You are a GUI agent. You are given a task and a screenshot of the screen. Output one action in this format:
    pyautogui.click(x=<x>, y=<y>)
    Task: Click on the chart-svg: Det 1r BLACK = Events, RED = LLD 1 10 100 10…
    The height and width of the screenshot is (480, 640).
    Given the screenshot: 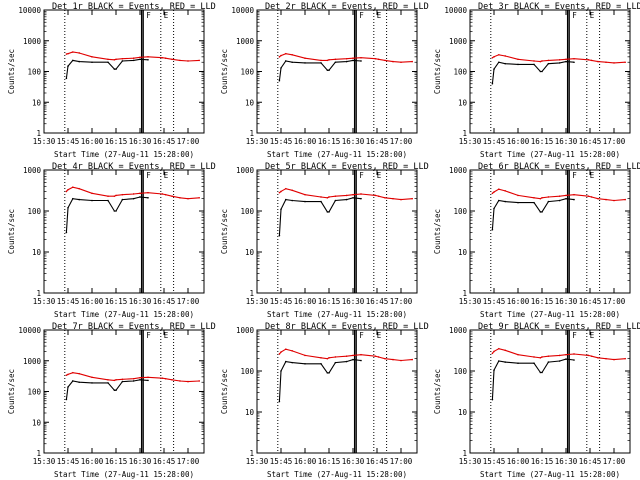 What is the action you would take?
    pyautogui.click(x=111, y=80)
    